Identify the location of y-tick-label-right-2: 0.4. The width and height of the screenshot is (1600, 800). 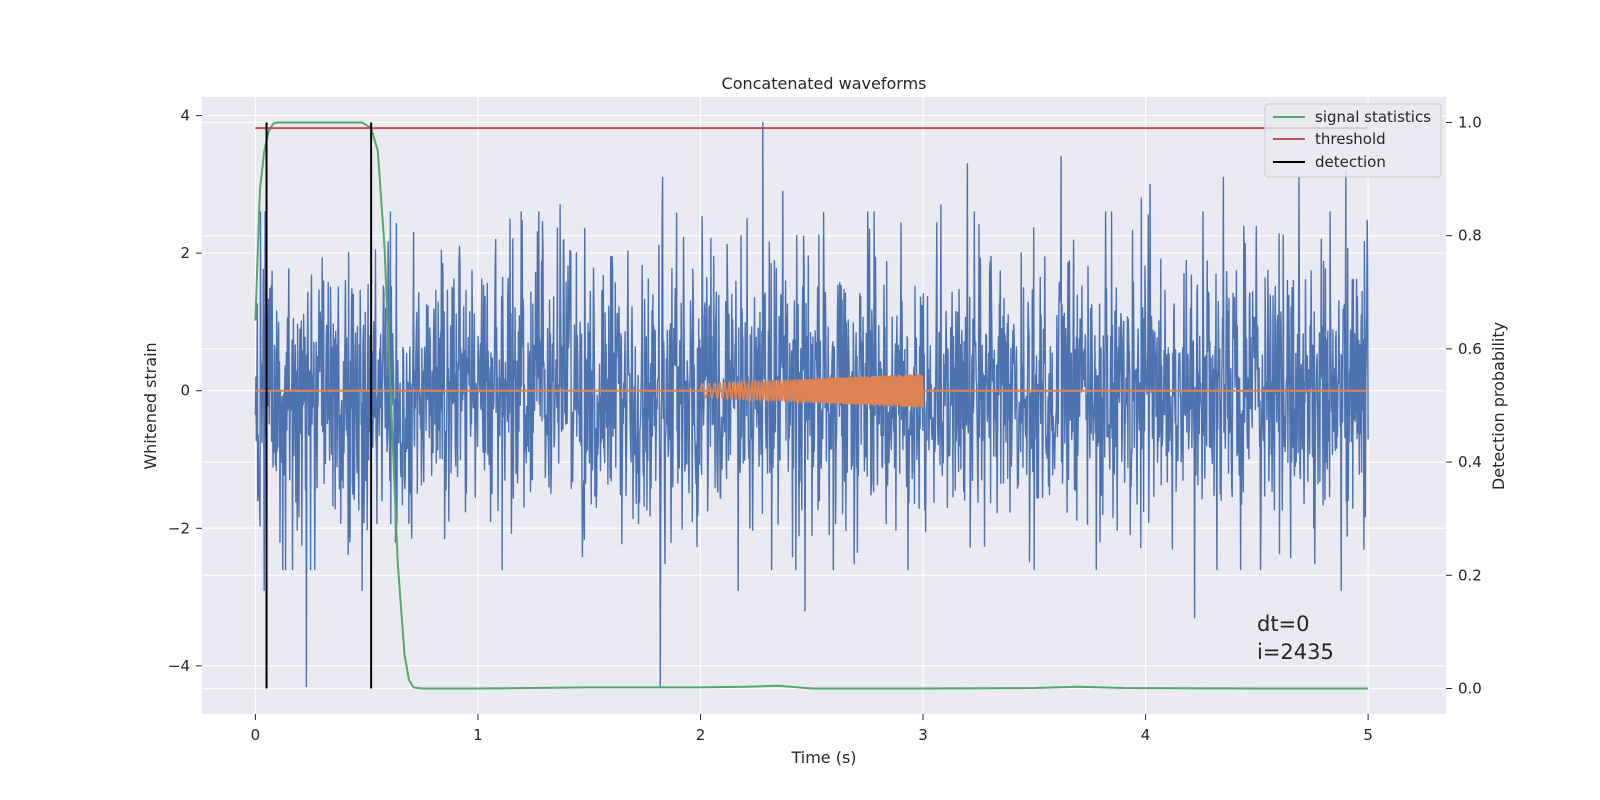
(1470, 462).